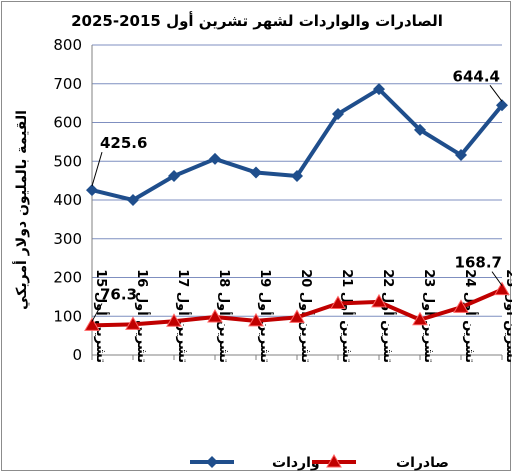 The image size is (514, 474). I want to click on y-tick-label: 400, so click(67, 200).